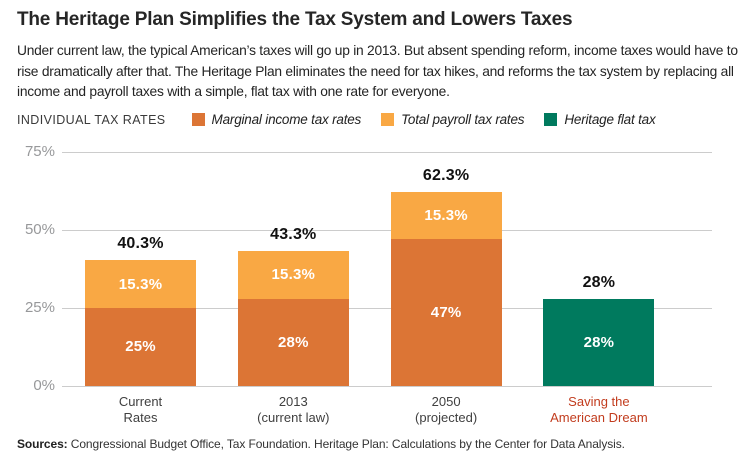 The image size is (751, 461). What do you see at coordinates (42, 444) in the screenshot?
I see `sources-prefix: Sources:` at bounding box center [42, 444].